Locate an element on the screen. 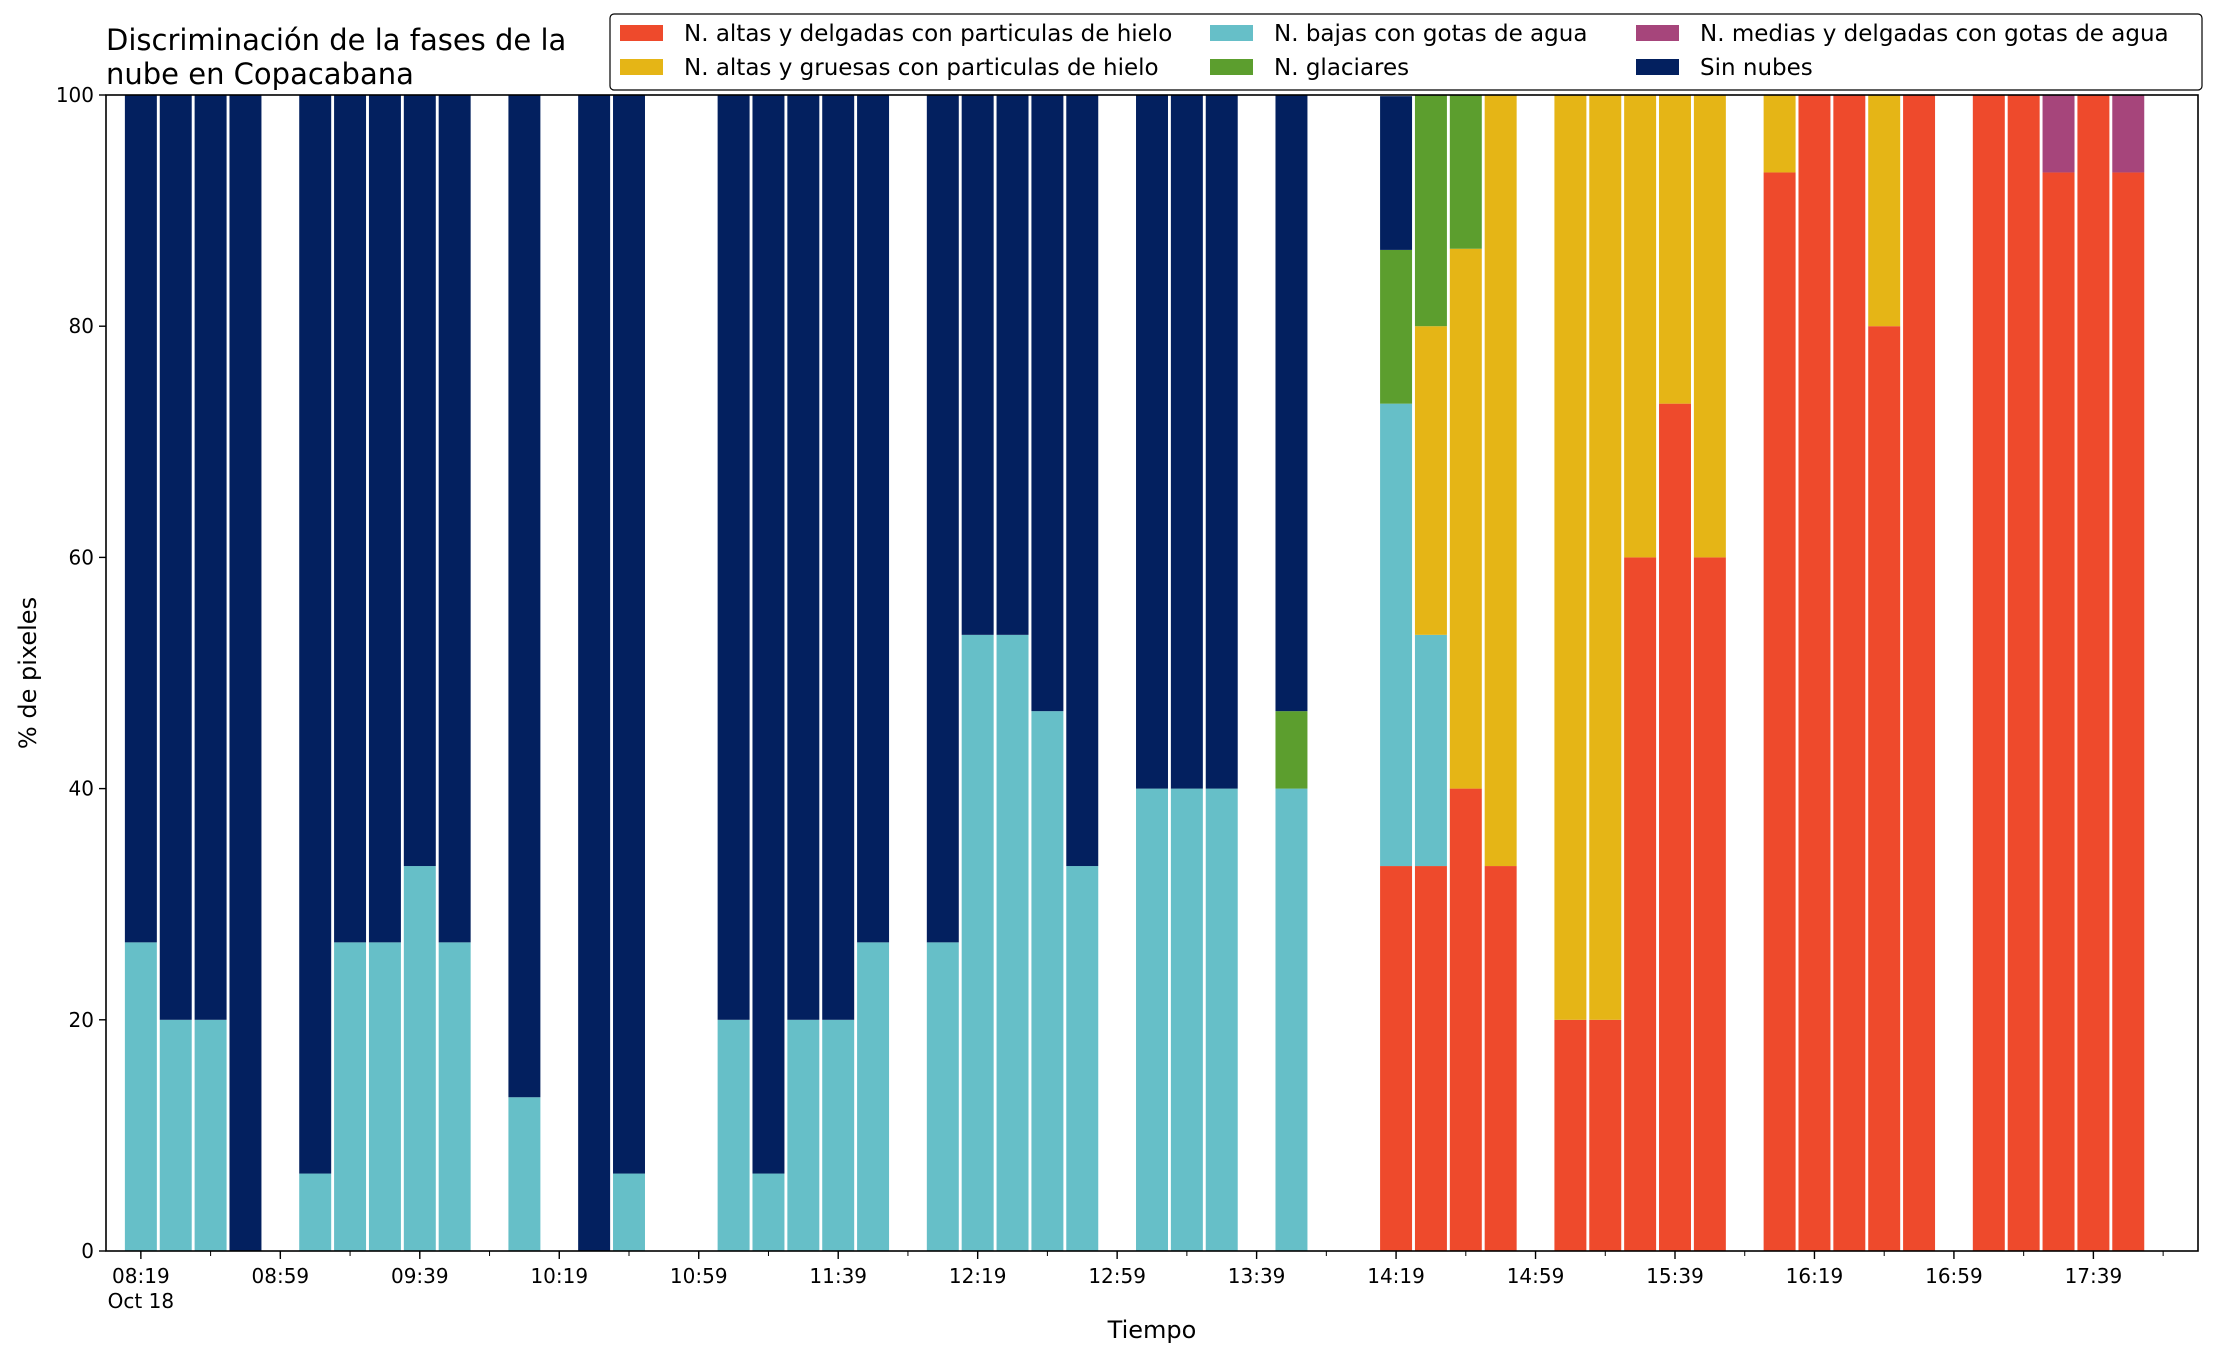 The width and height of the screenshot is (2216, 1355). x-tick-label-5: 11:39 is located at coordinates (838, 1276).